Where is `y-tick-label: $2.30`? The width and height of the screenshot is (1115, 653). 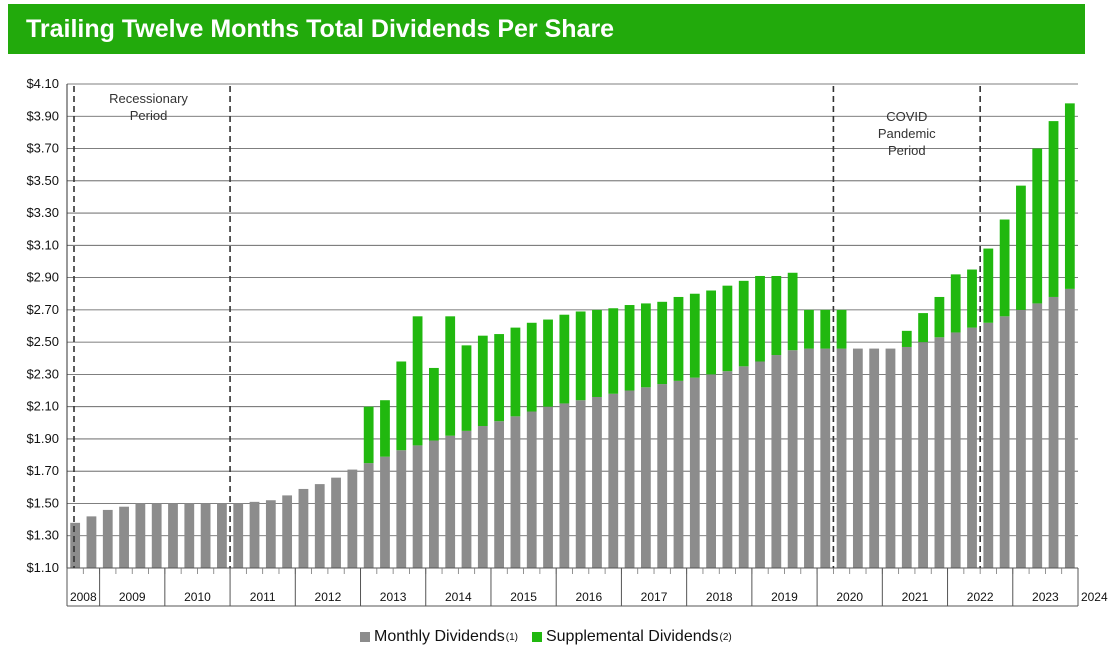
y-tick-label: $2.30 is located at coordinates (42, 373).